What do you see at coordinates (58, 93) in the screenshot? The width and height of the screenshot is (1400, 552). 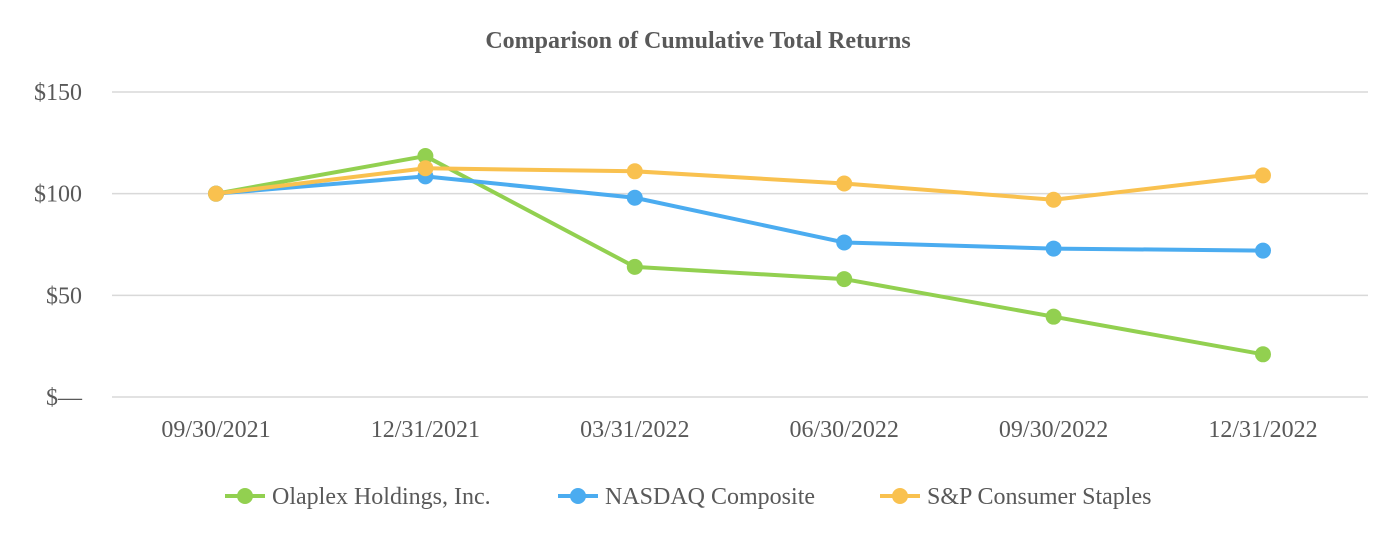 I see `y-tick-label: $150` at bounding box center [58, 93].